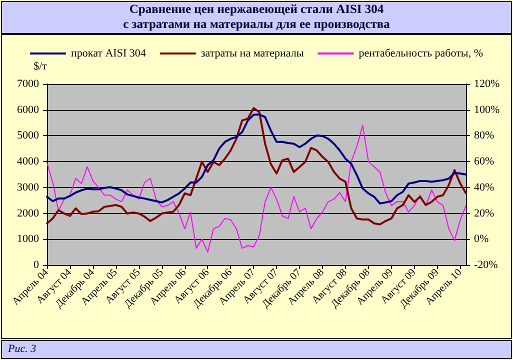  I want to click on y-tick-label: 4000, so click(28, 162).